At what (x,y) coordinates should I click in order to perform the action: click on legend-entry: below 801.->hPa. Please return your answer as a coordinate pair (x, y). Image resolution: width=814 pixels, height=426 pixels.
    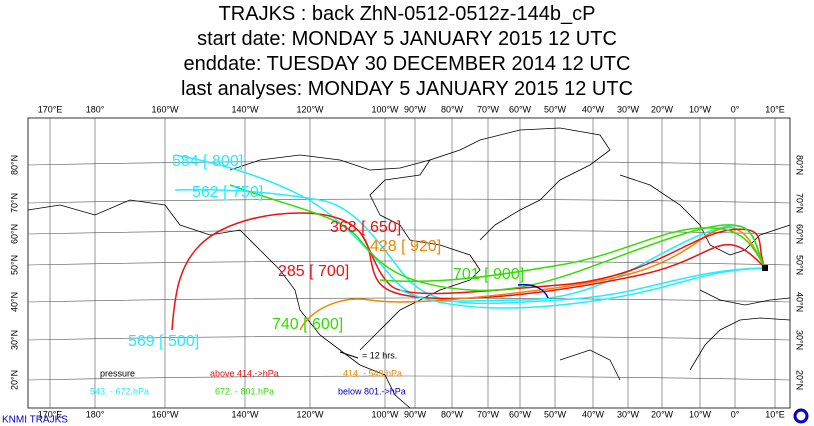
    Looking at the image, I should click on (372, 391).